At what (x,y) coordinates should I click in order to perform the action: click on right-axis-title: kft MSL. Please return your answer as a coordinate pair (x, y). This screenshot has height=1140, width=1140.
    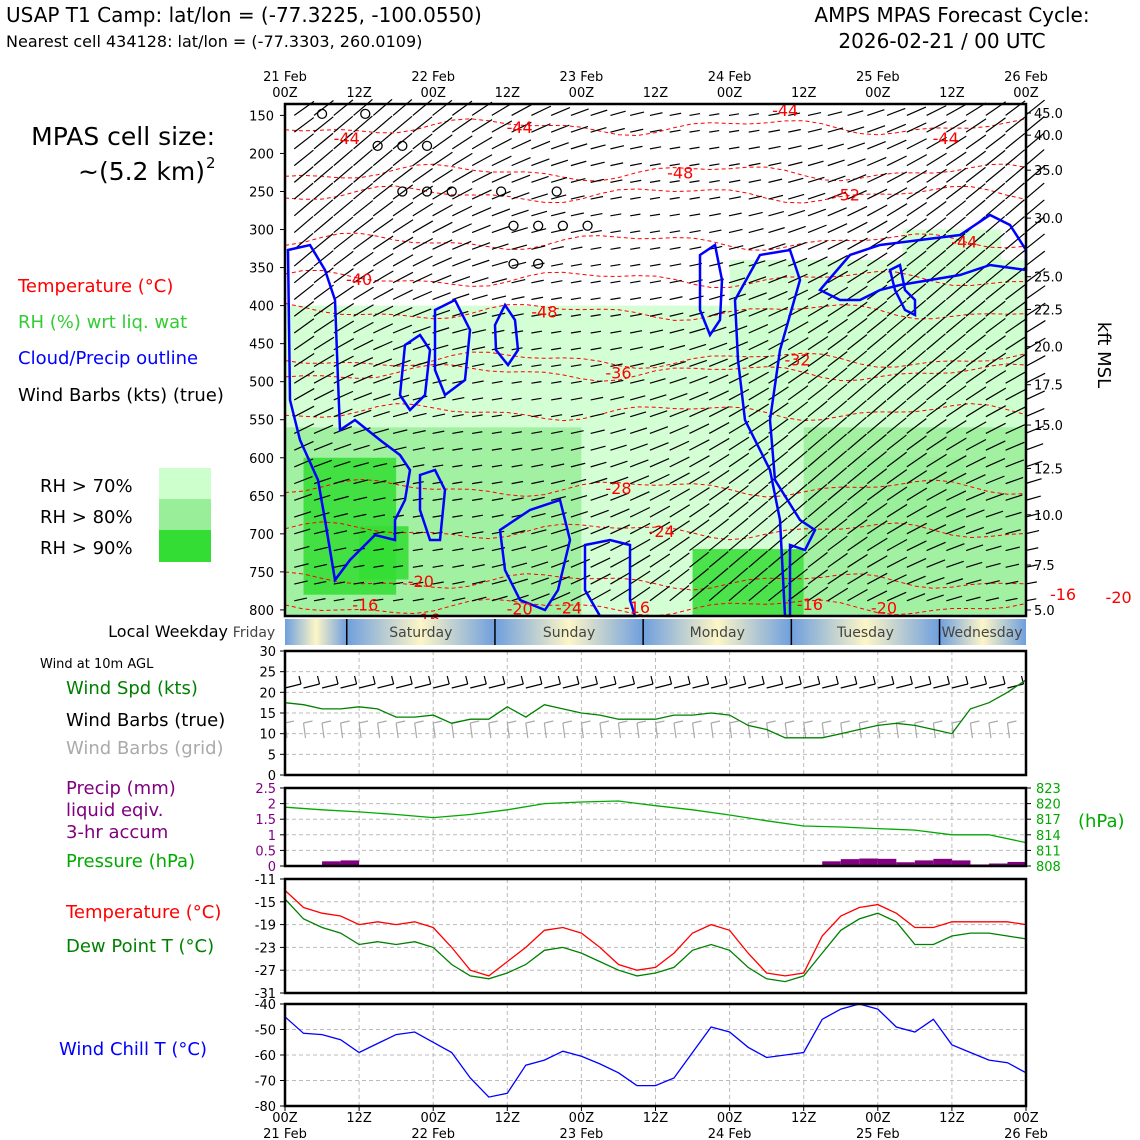
    Looking at the image, I should click on (1103, 355).